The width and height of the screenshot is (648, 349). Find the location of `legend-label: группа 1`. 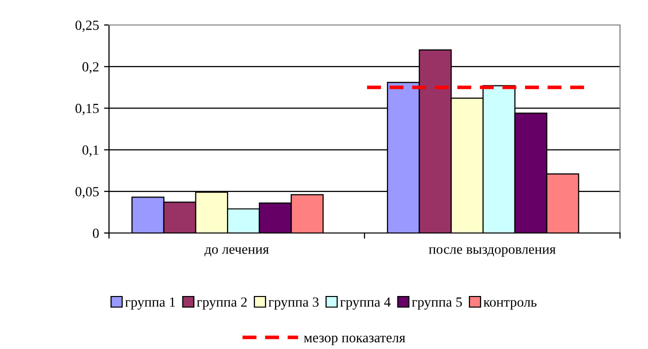

legend-label: группа 1 is located at coordinates (150, 303).